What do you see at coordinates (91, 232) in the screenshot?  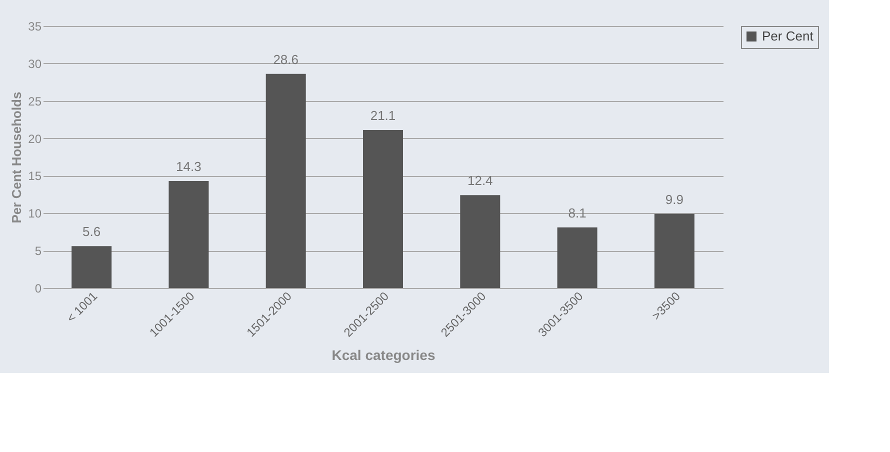 I see `data-label: 5.6` at bounding box center [91, 232].